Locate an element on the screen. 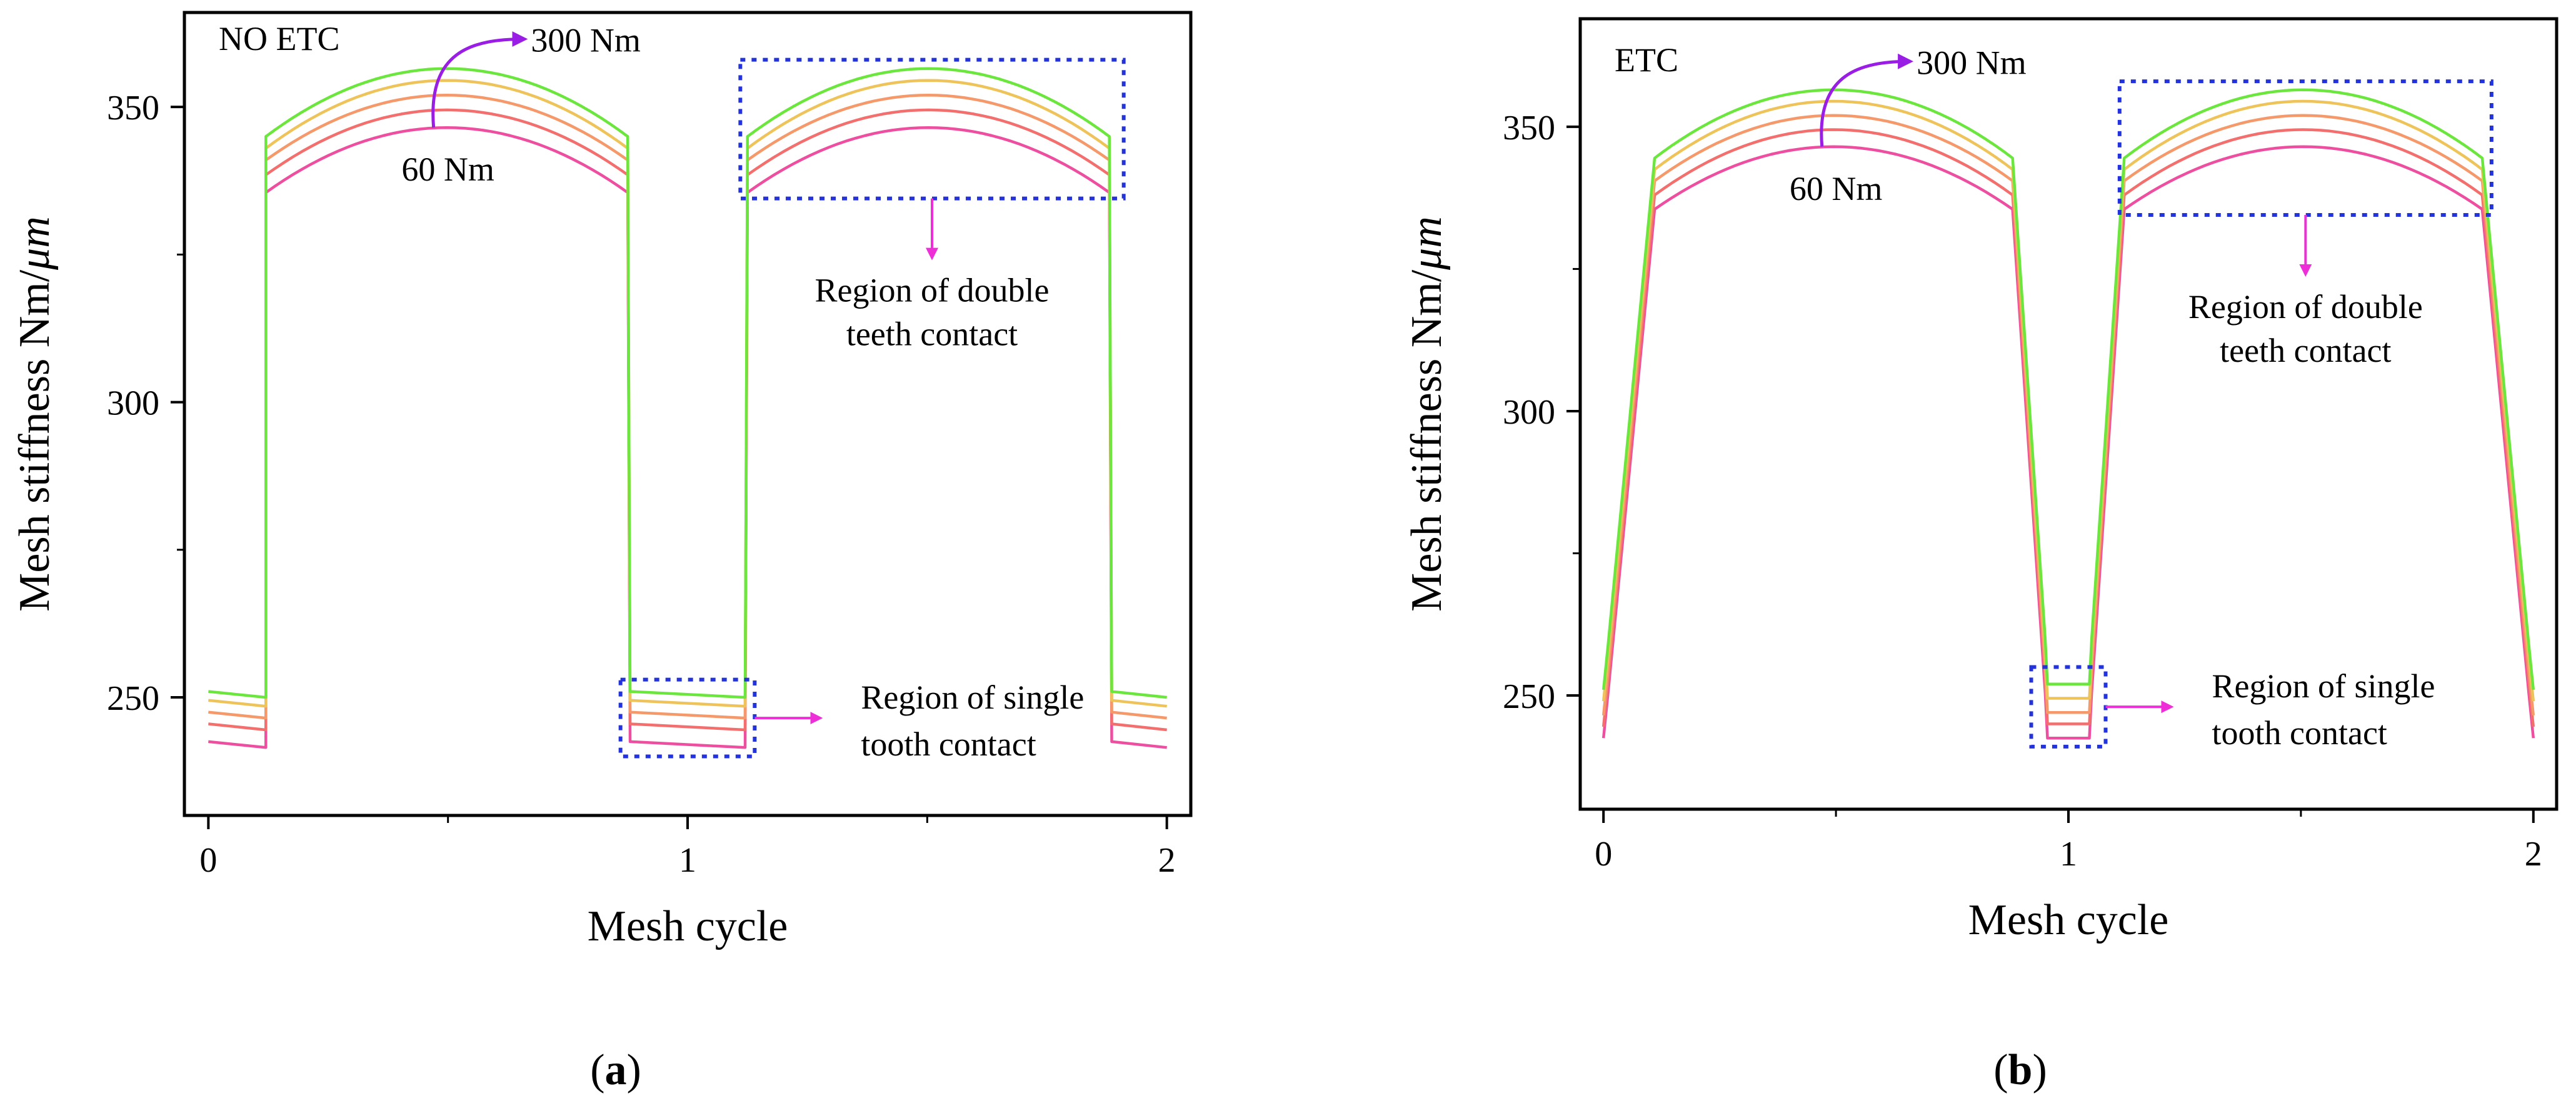 This screenshot has width=2576, height=1116. panel-caption: (a) is located at coordinates (615, 1070).